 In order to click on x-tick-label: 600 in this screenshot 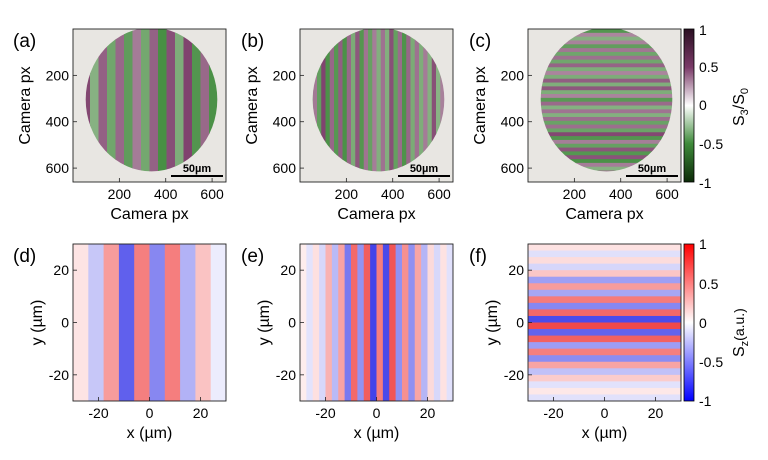, I will do `click(667, 194)`.